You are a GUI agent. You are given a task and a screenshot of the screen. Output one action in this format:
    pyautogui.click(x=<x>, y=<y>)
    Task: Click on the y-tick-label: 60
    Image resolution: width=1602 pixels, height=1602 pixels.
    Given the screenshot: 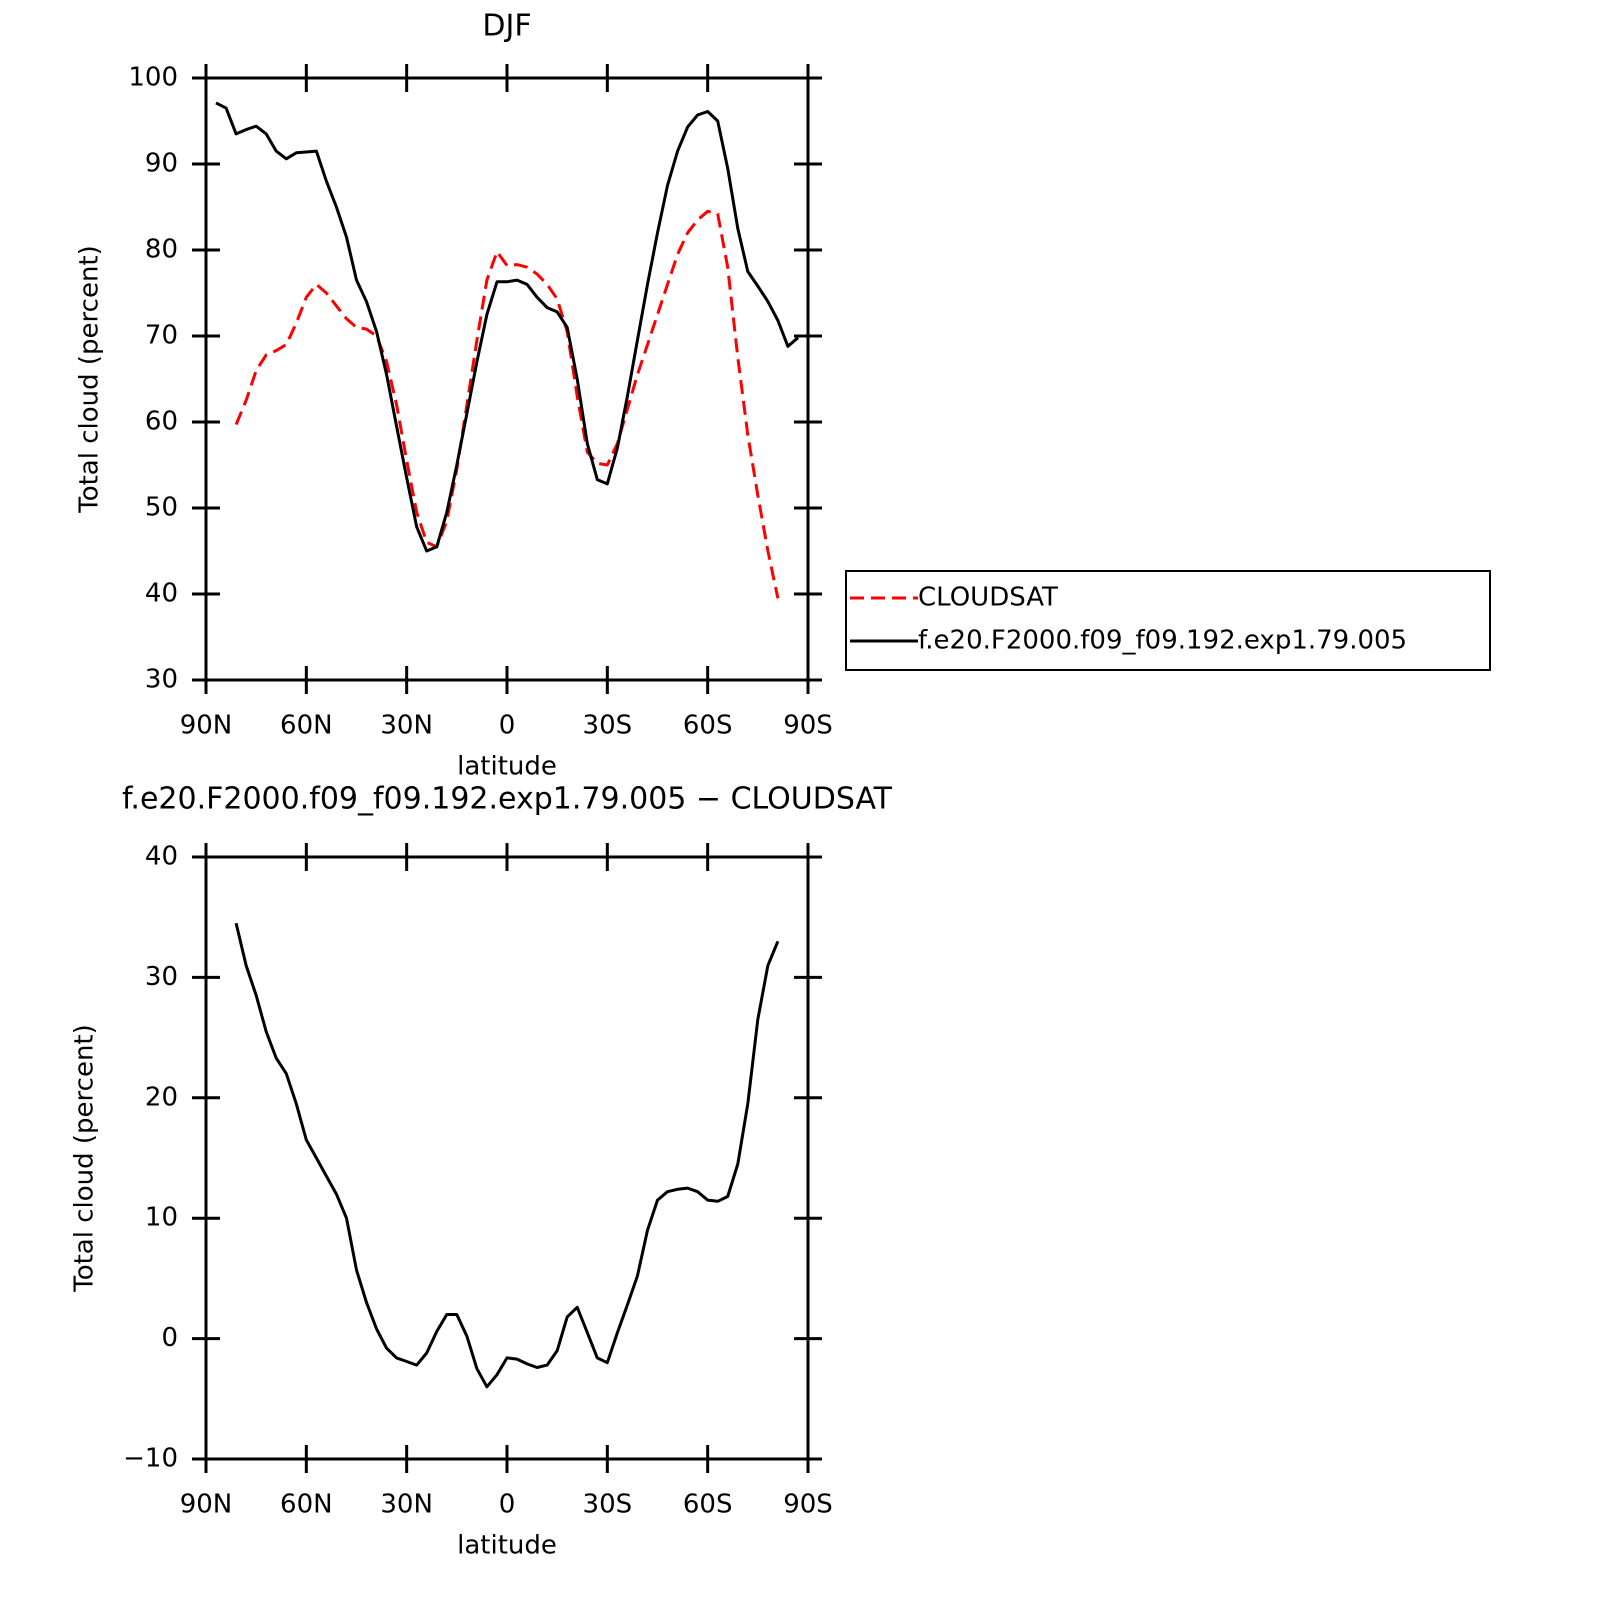 What is the action you would take?
    pyautogui.click(x=161, y=422)
    